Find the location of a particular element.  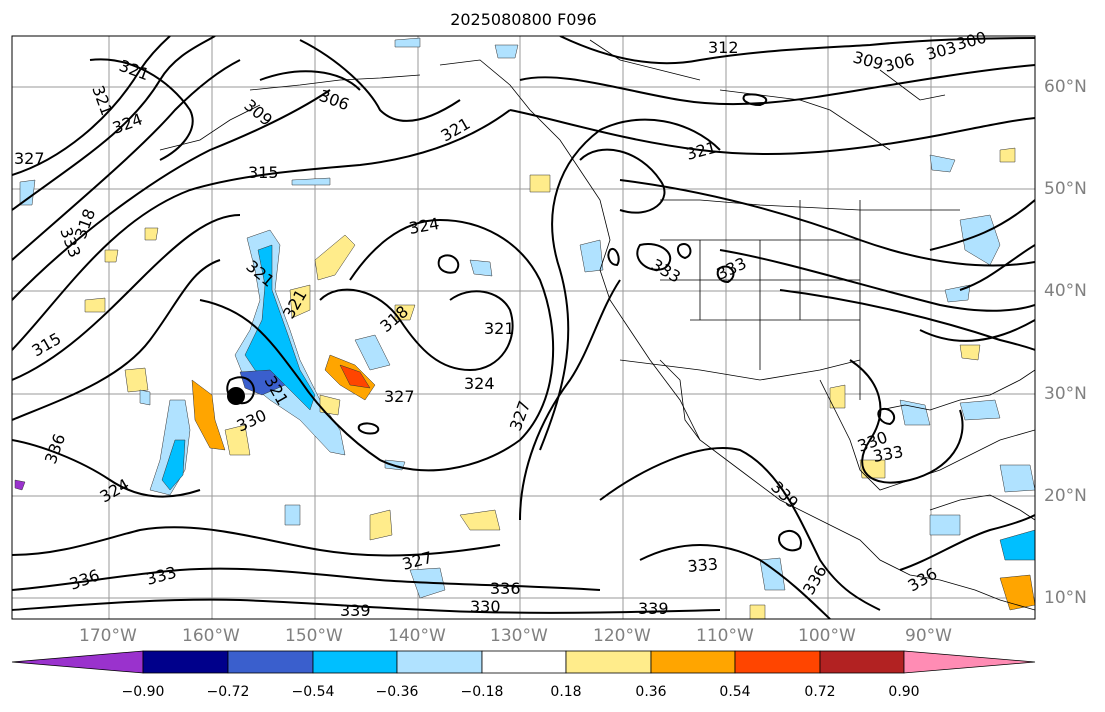

lat-label: 10°N is located at coordinates (1065, 598).